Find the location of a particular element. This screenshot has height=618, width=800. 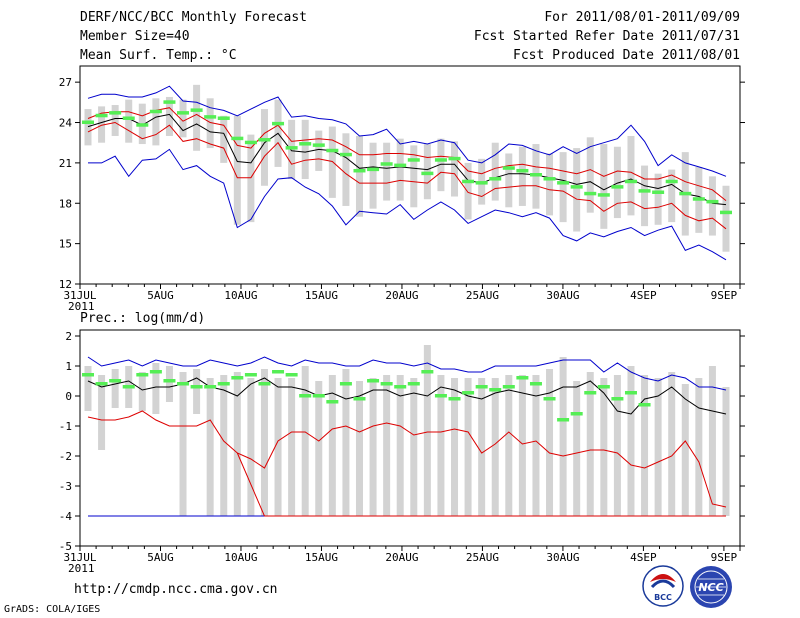

ncc-logo-text: NCC is located at coordinates (710, 587).